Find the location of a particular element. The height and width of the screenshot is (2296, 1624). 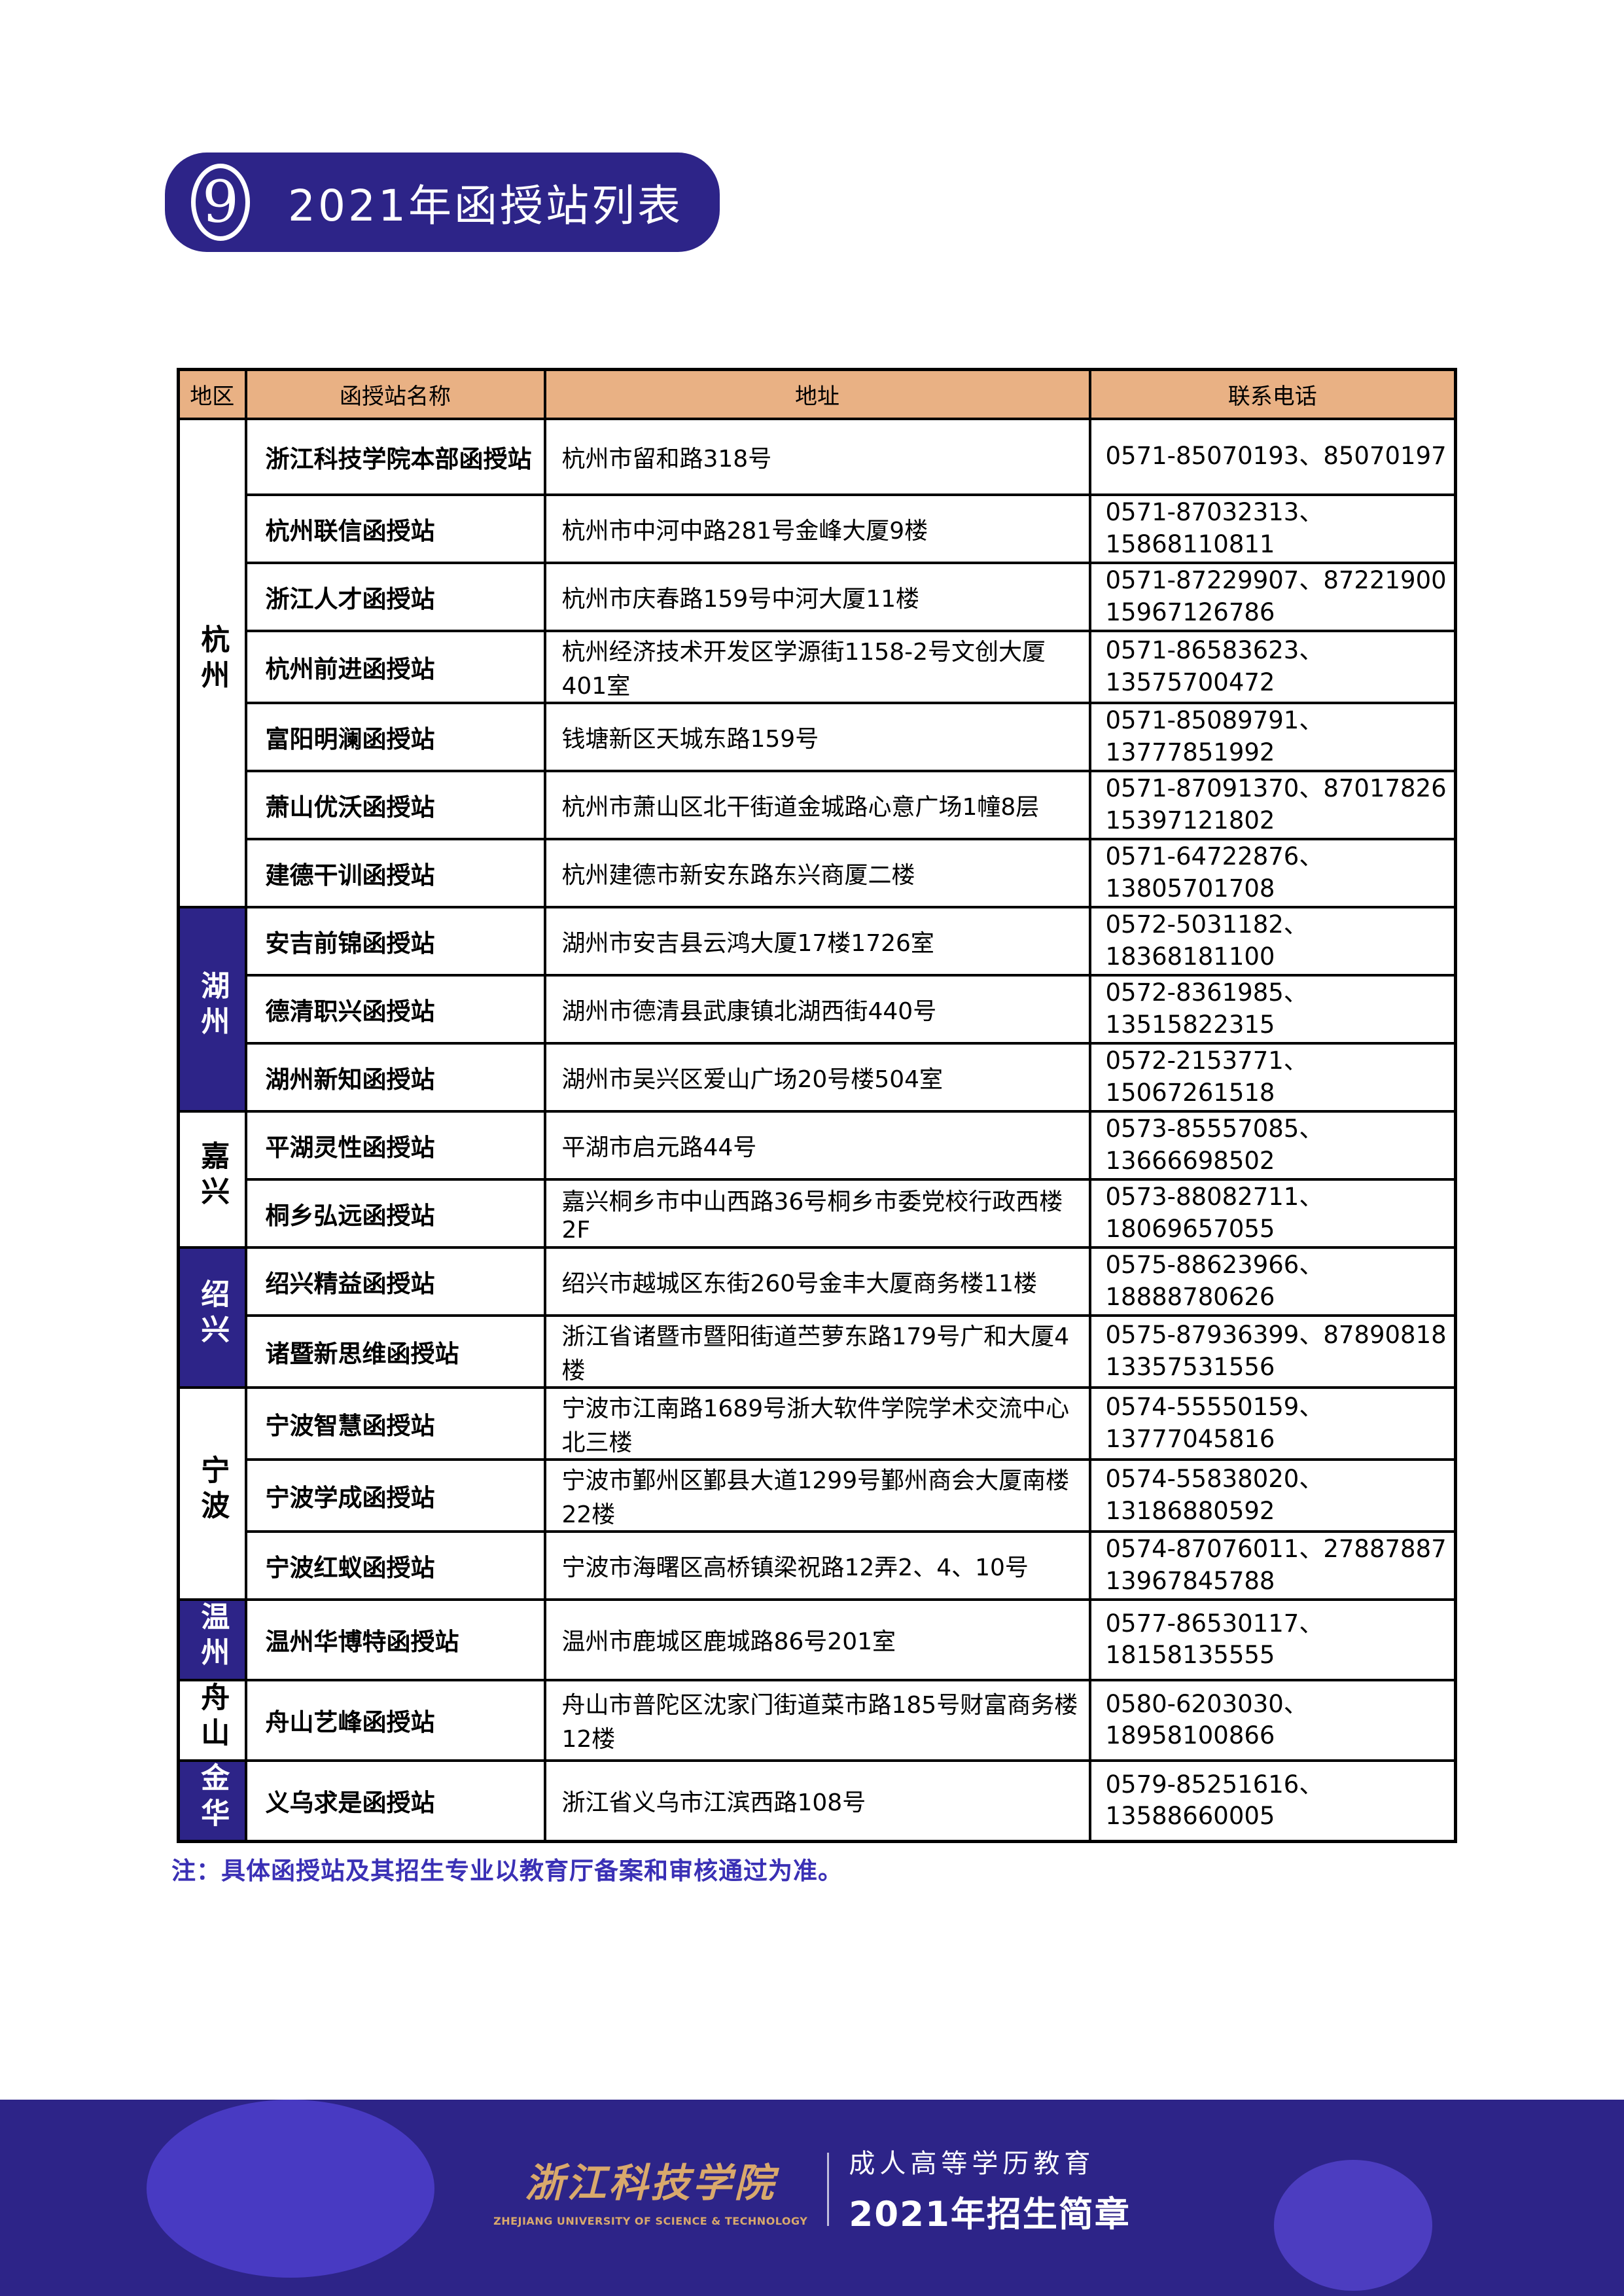

station-address-cell: 杭州经济技术开发区学源街1158-2号文创大厦401室 is located at coordinates (817, 666).